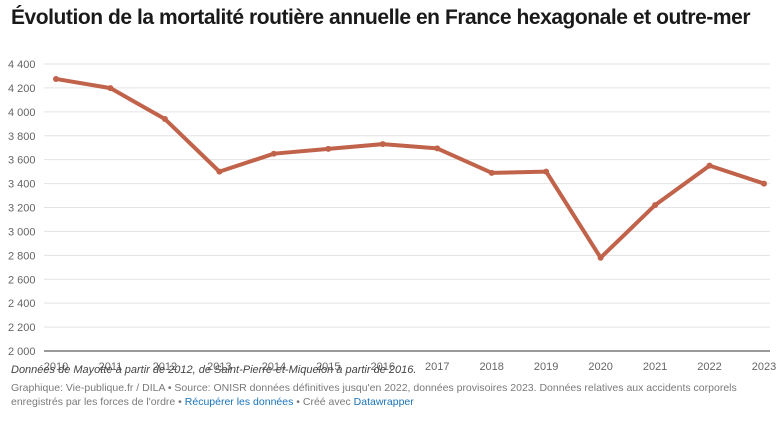 The width and height of the screenshot is (777, 439). I want to click on footer-created-with: • Créé avec, so click(323, 402).